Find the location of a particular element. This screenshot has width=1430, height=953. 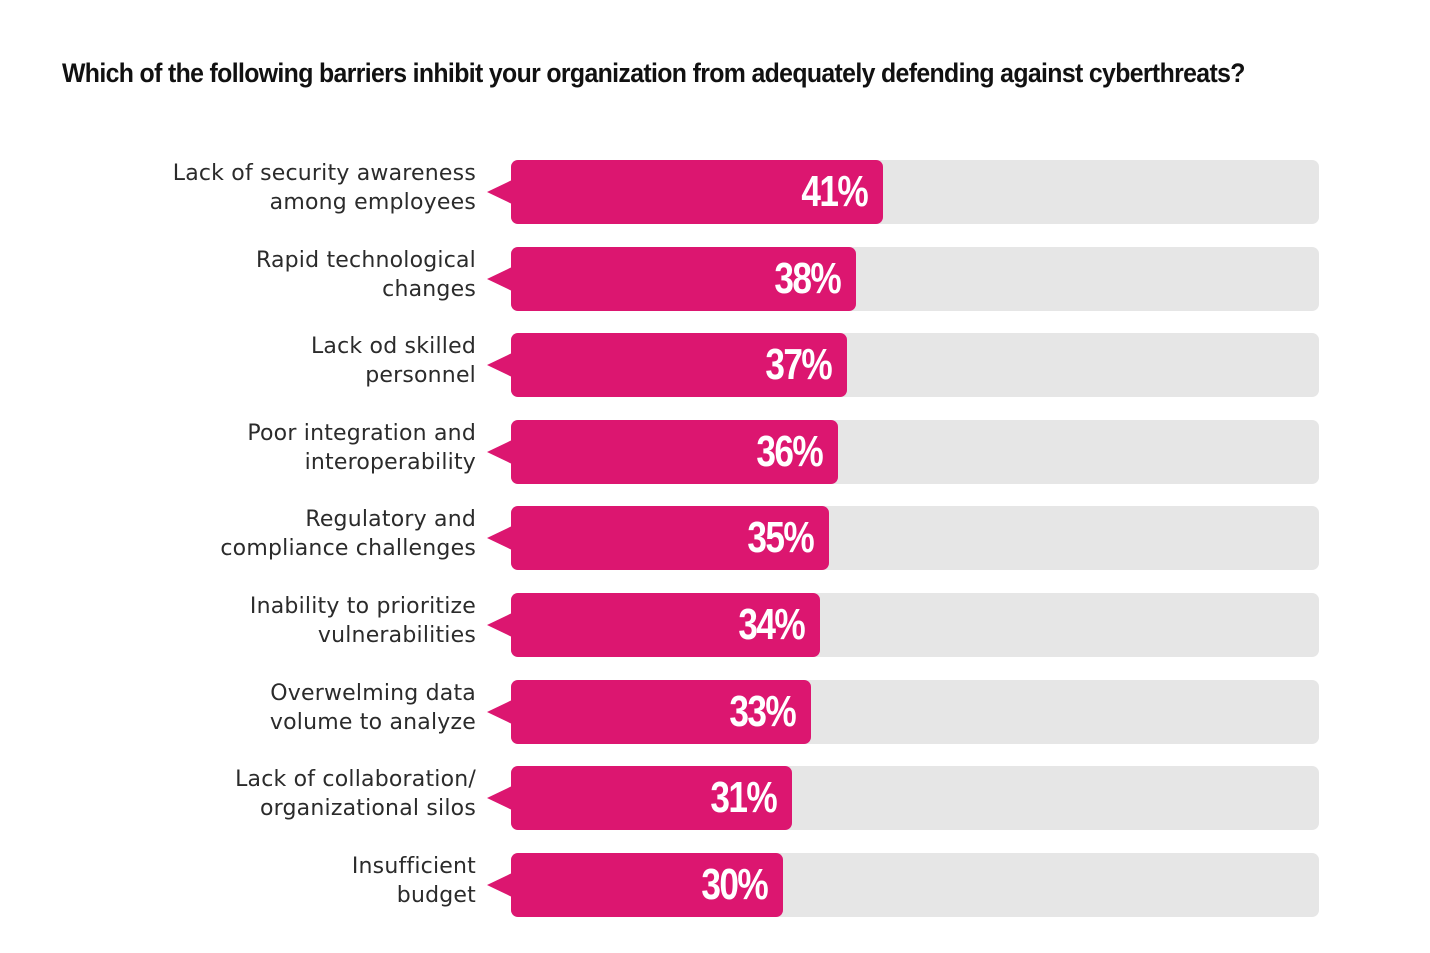

value-label: 37% is located at coordinates (798, 364).